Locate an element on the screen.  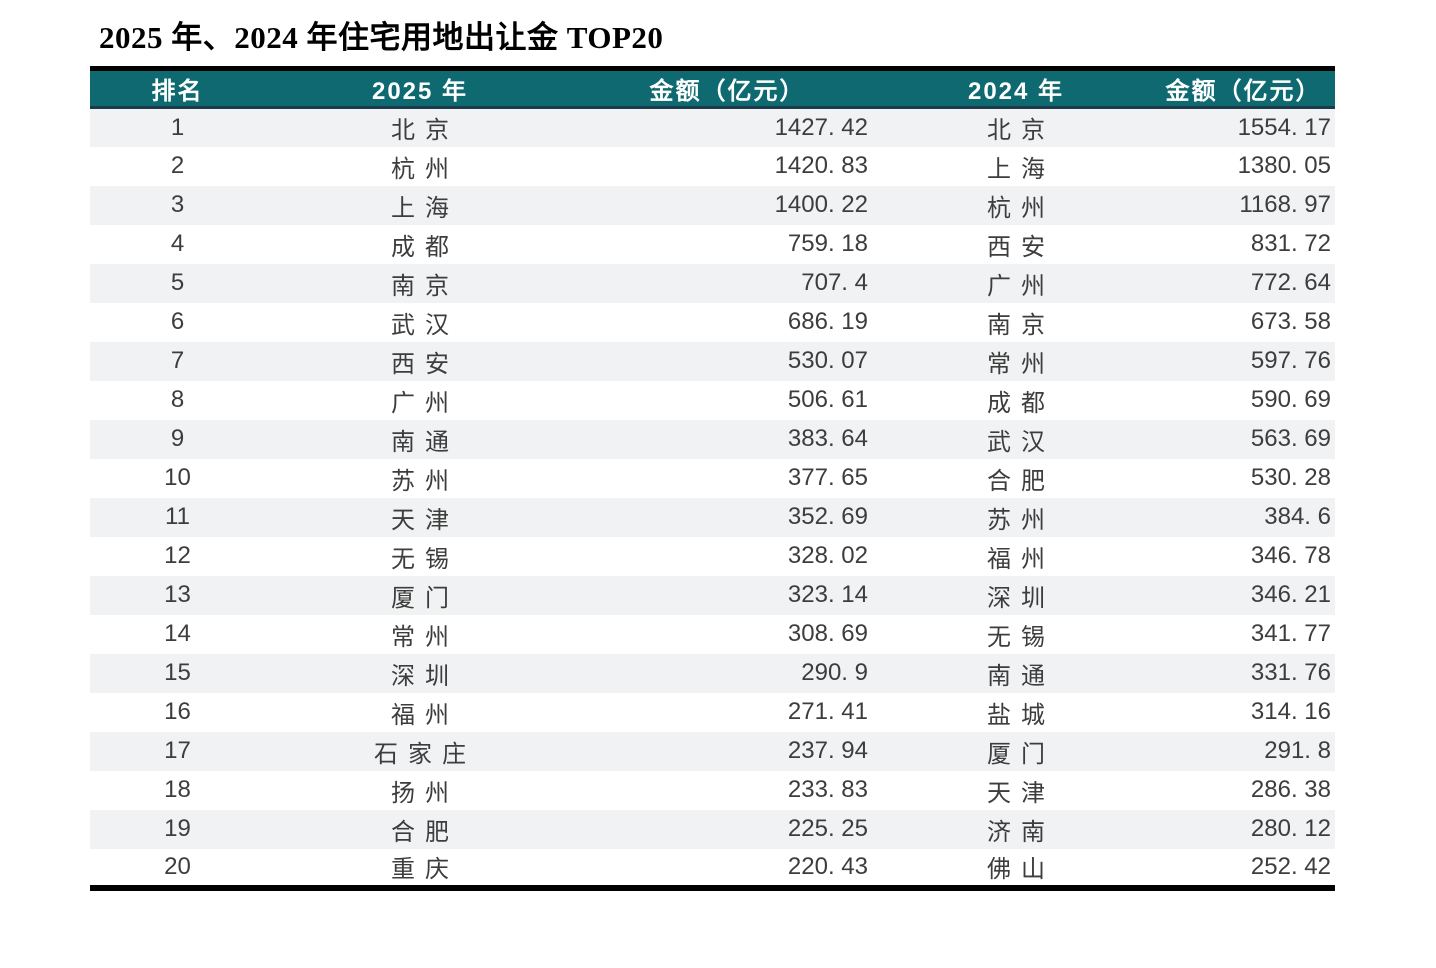
table-row: 5 南京 707. 4 广州 772. 64 is located at coordinates (712, 283).